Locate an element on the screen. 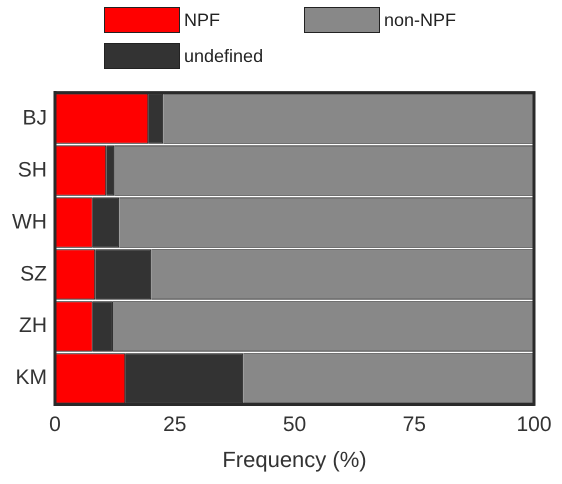  x-tick-label: 75 is located at coordinates (414, 424).